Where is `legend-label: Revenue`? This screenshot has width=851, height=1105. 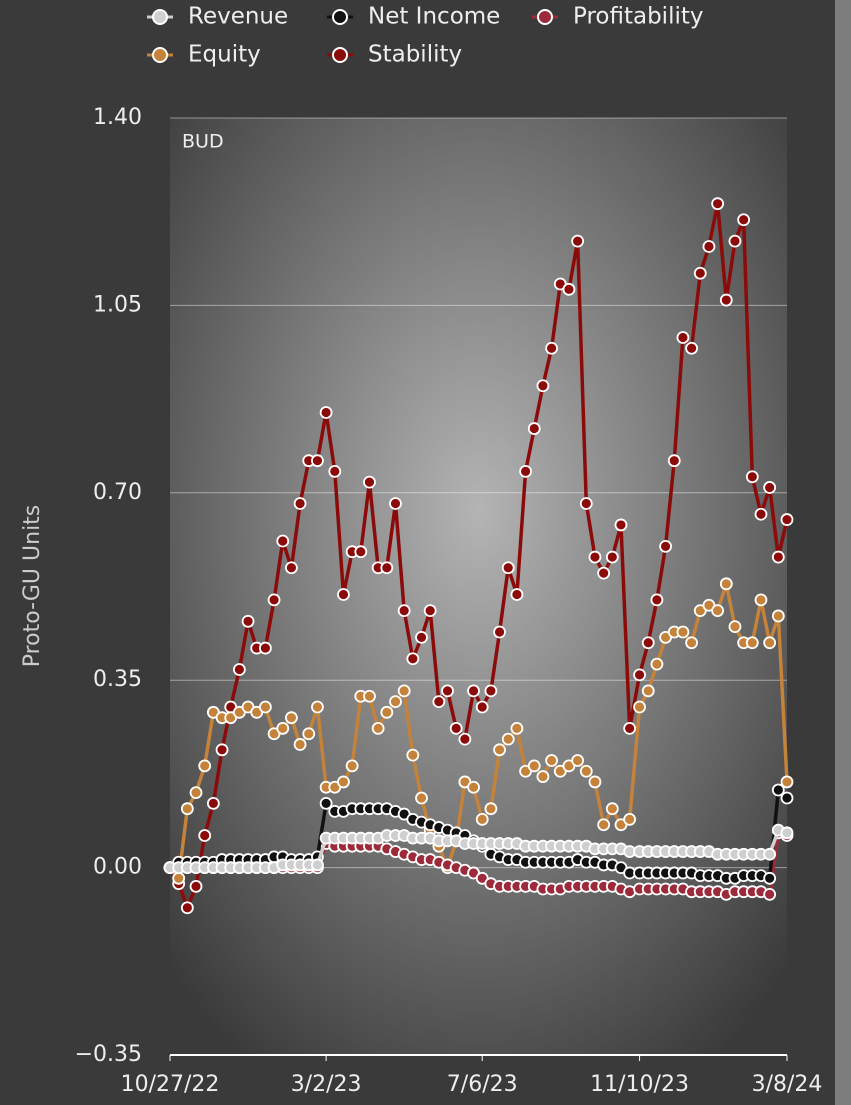
legend-label: Revenue is located at coordinates (238, 17).